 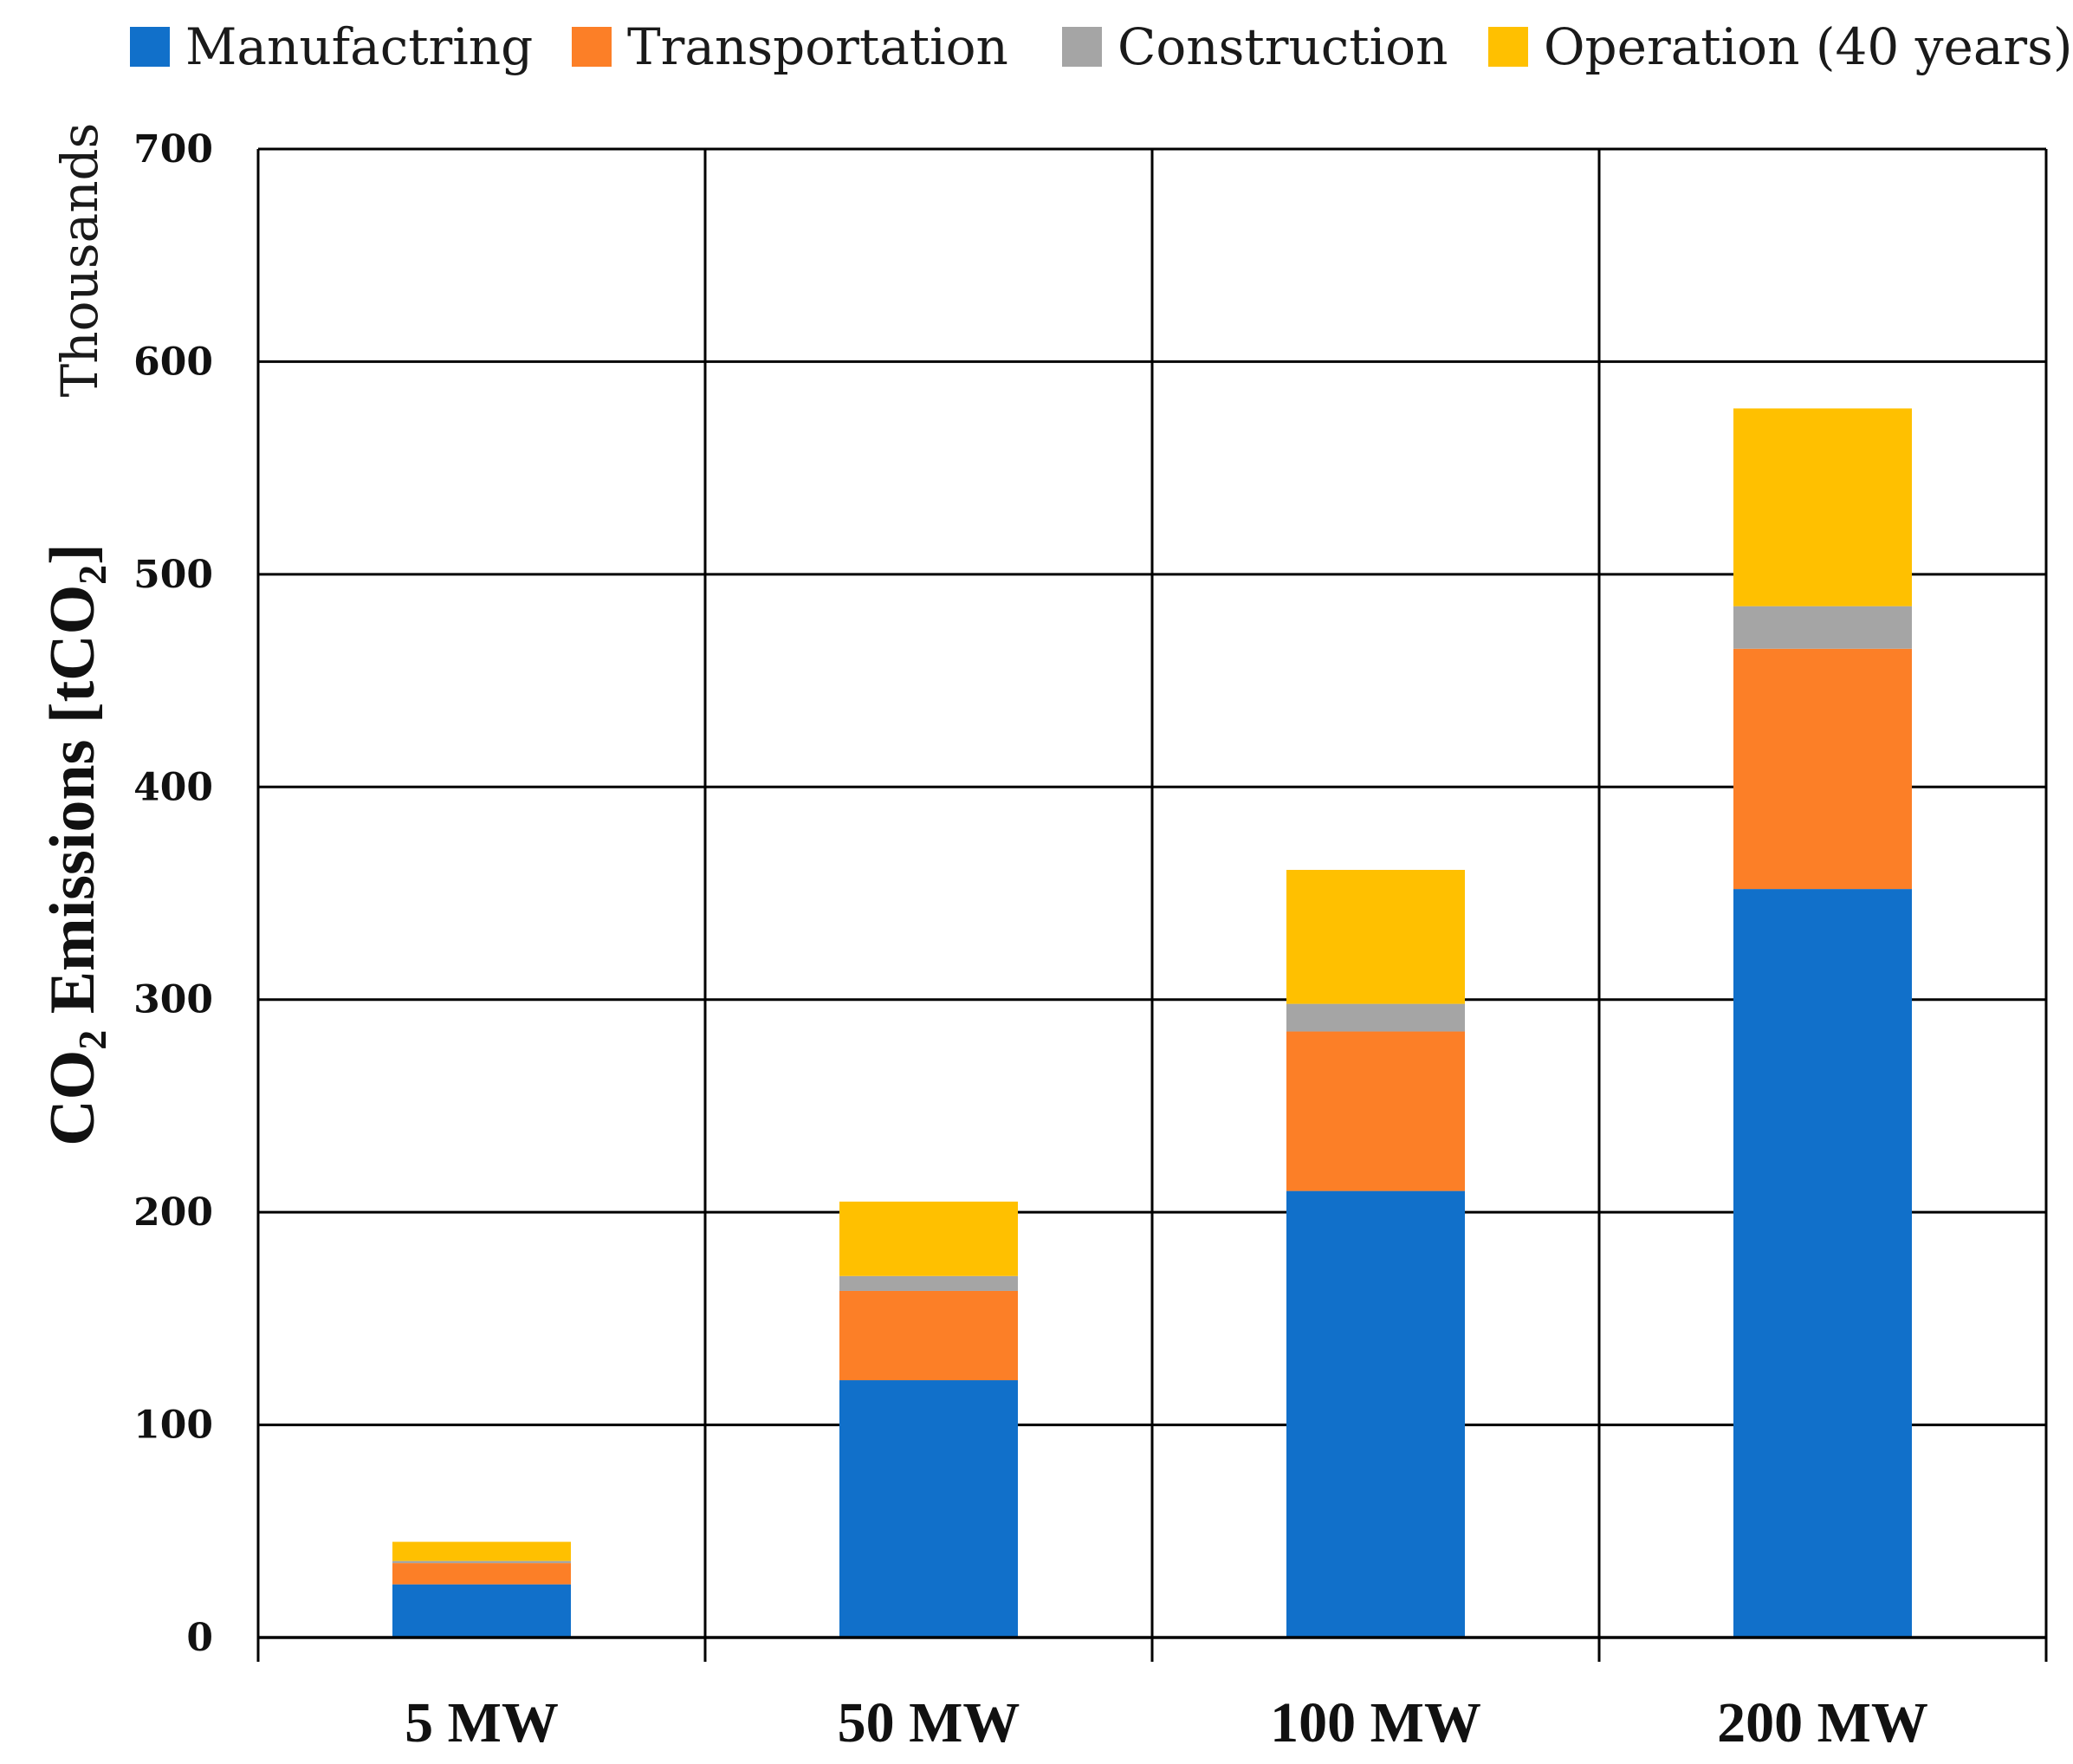 I want to click on x-category-labels: 5 MW 50 MW 100 MW 200 MW, so click(x=1166, y=1722).